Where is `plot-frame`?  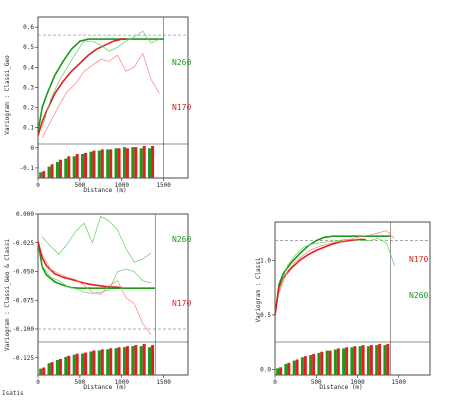
plot-frame is located at coordinates (113, 294).